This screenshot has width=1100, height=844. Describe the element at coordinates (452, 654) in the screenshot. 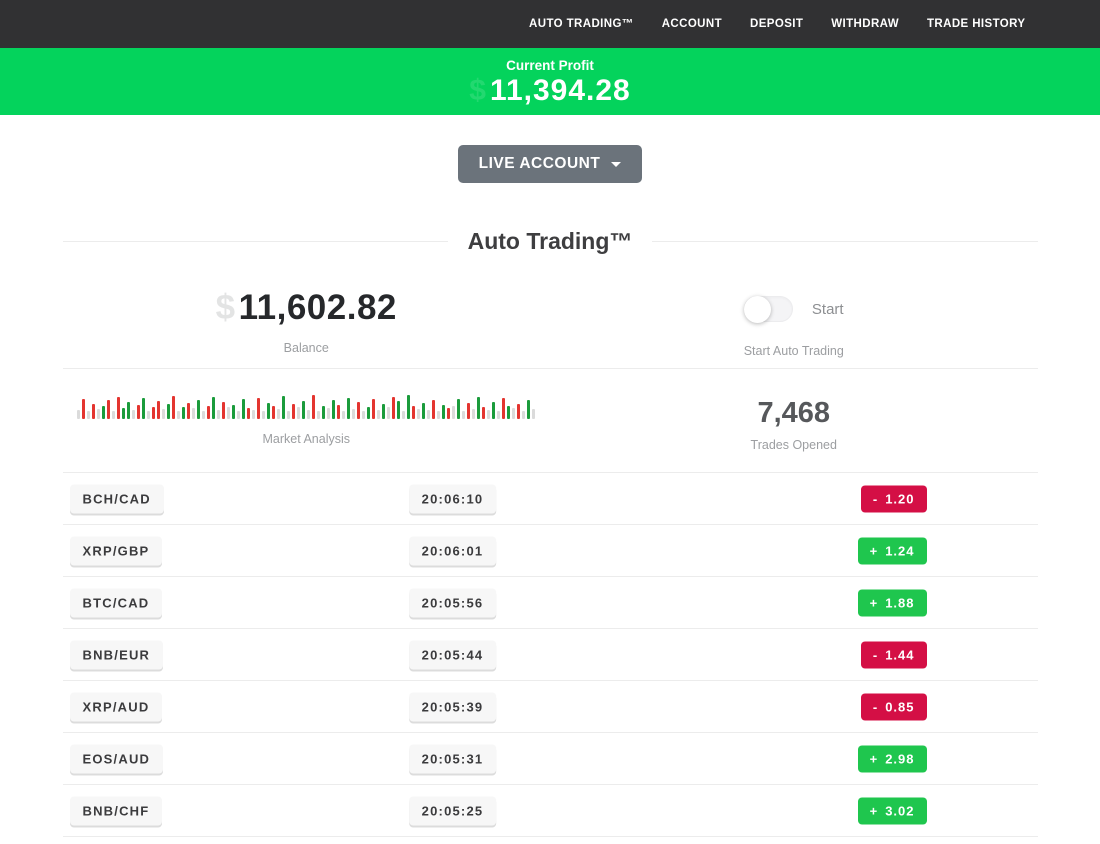

I see `time-badge: 20:05:44` at that location.